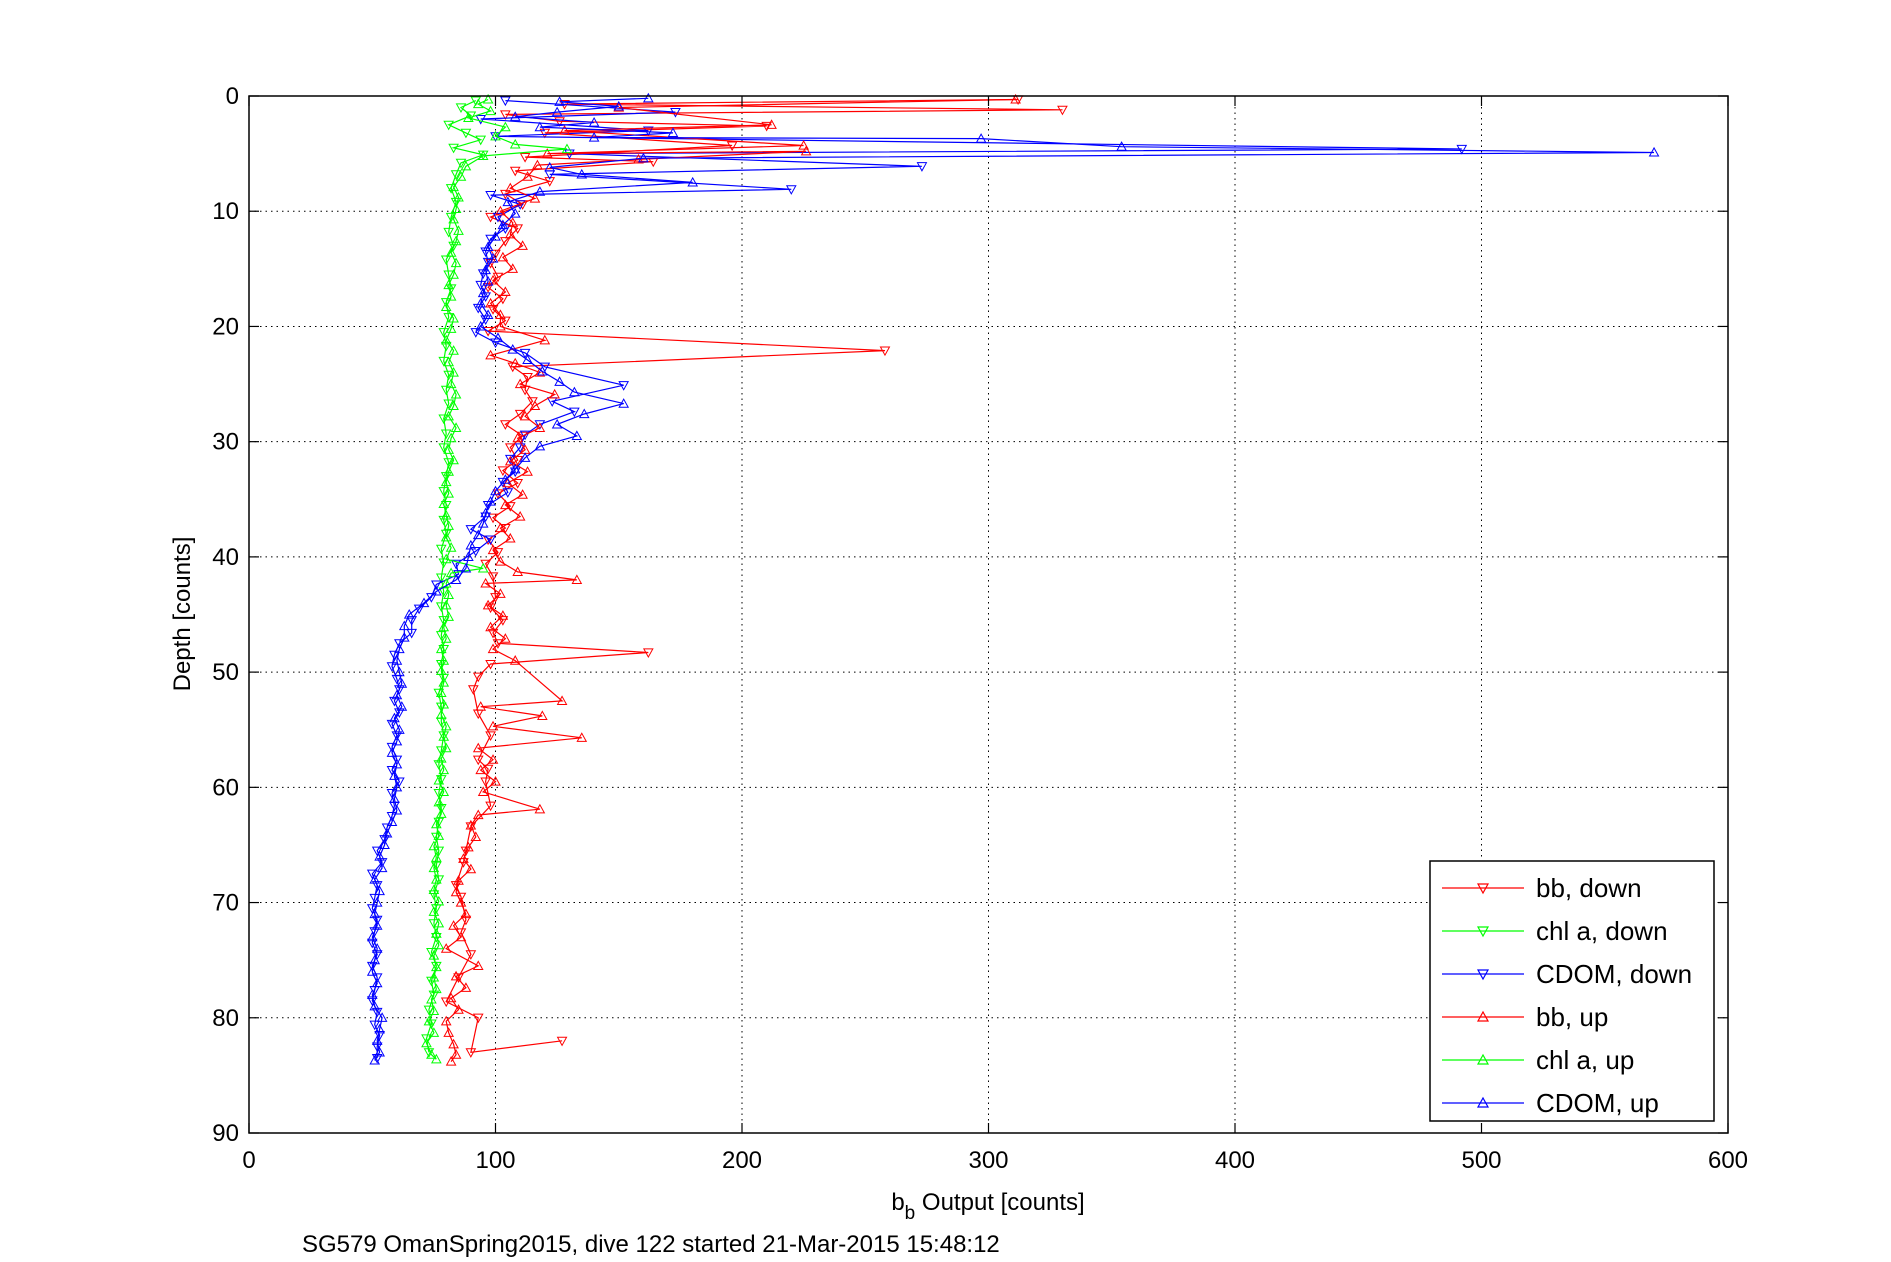 This screenshot has width=1891, height=1262. Describe the element at coordinates (999, 1202) in the screenshot. I see `x-axis-title-rest: Output [counts]` at that location.